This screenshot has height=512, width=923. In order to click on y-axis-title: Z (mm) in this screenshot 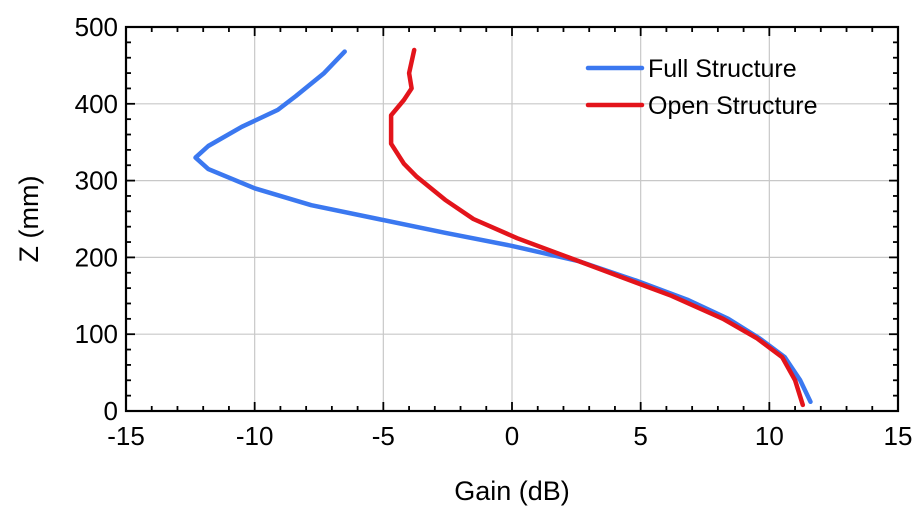, I will do `click(29, 219)`.